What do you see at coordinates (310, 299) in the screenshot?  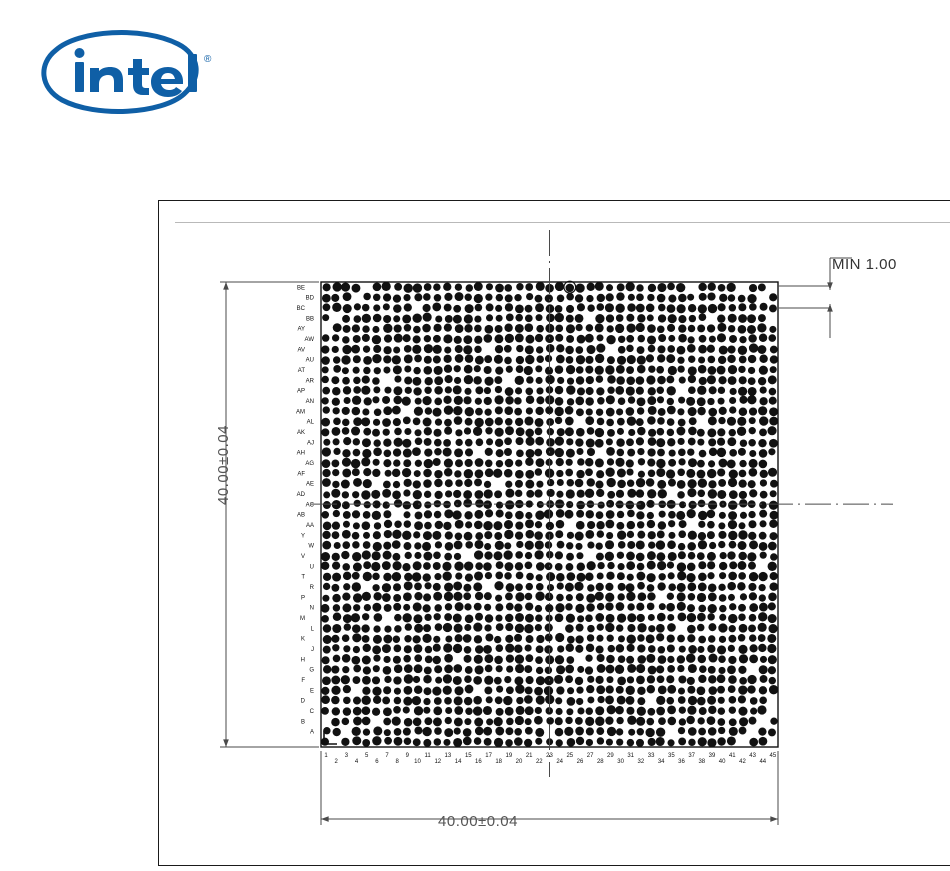 I see `row-label: BD` at bounding box center [310, 299].